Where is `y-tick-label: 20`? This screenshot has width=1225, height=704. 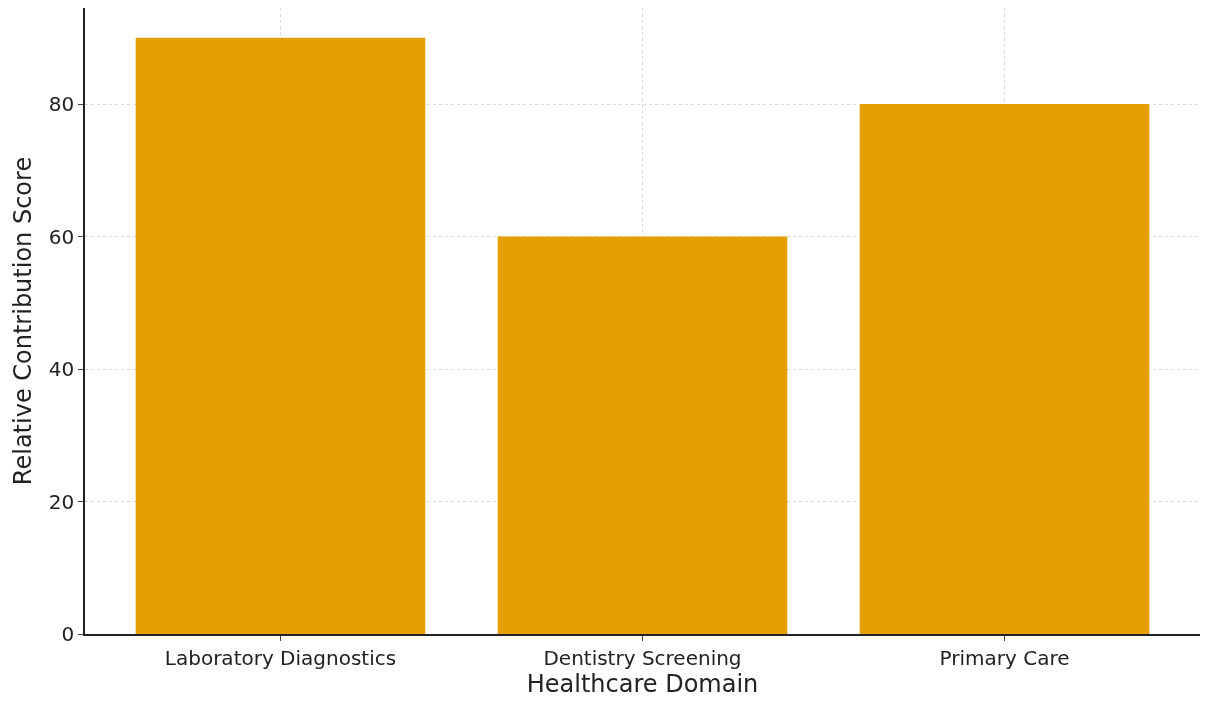
y-tick-label: 20 is located at coordinates (61, 501).